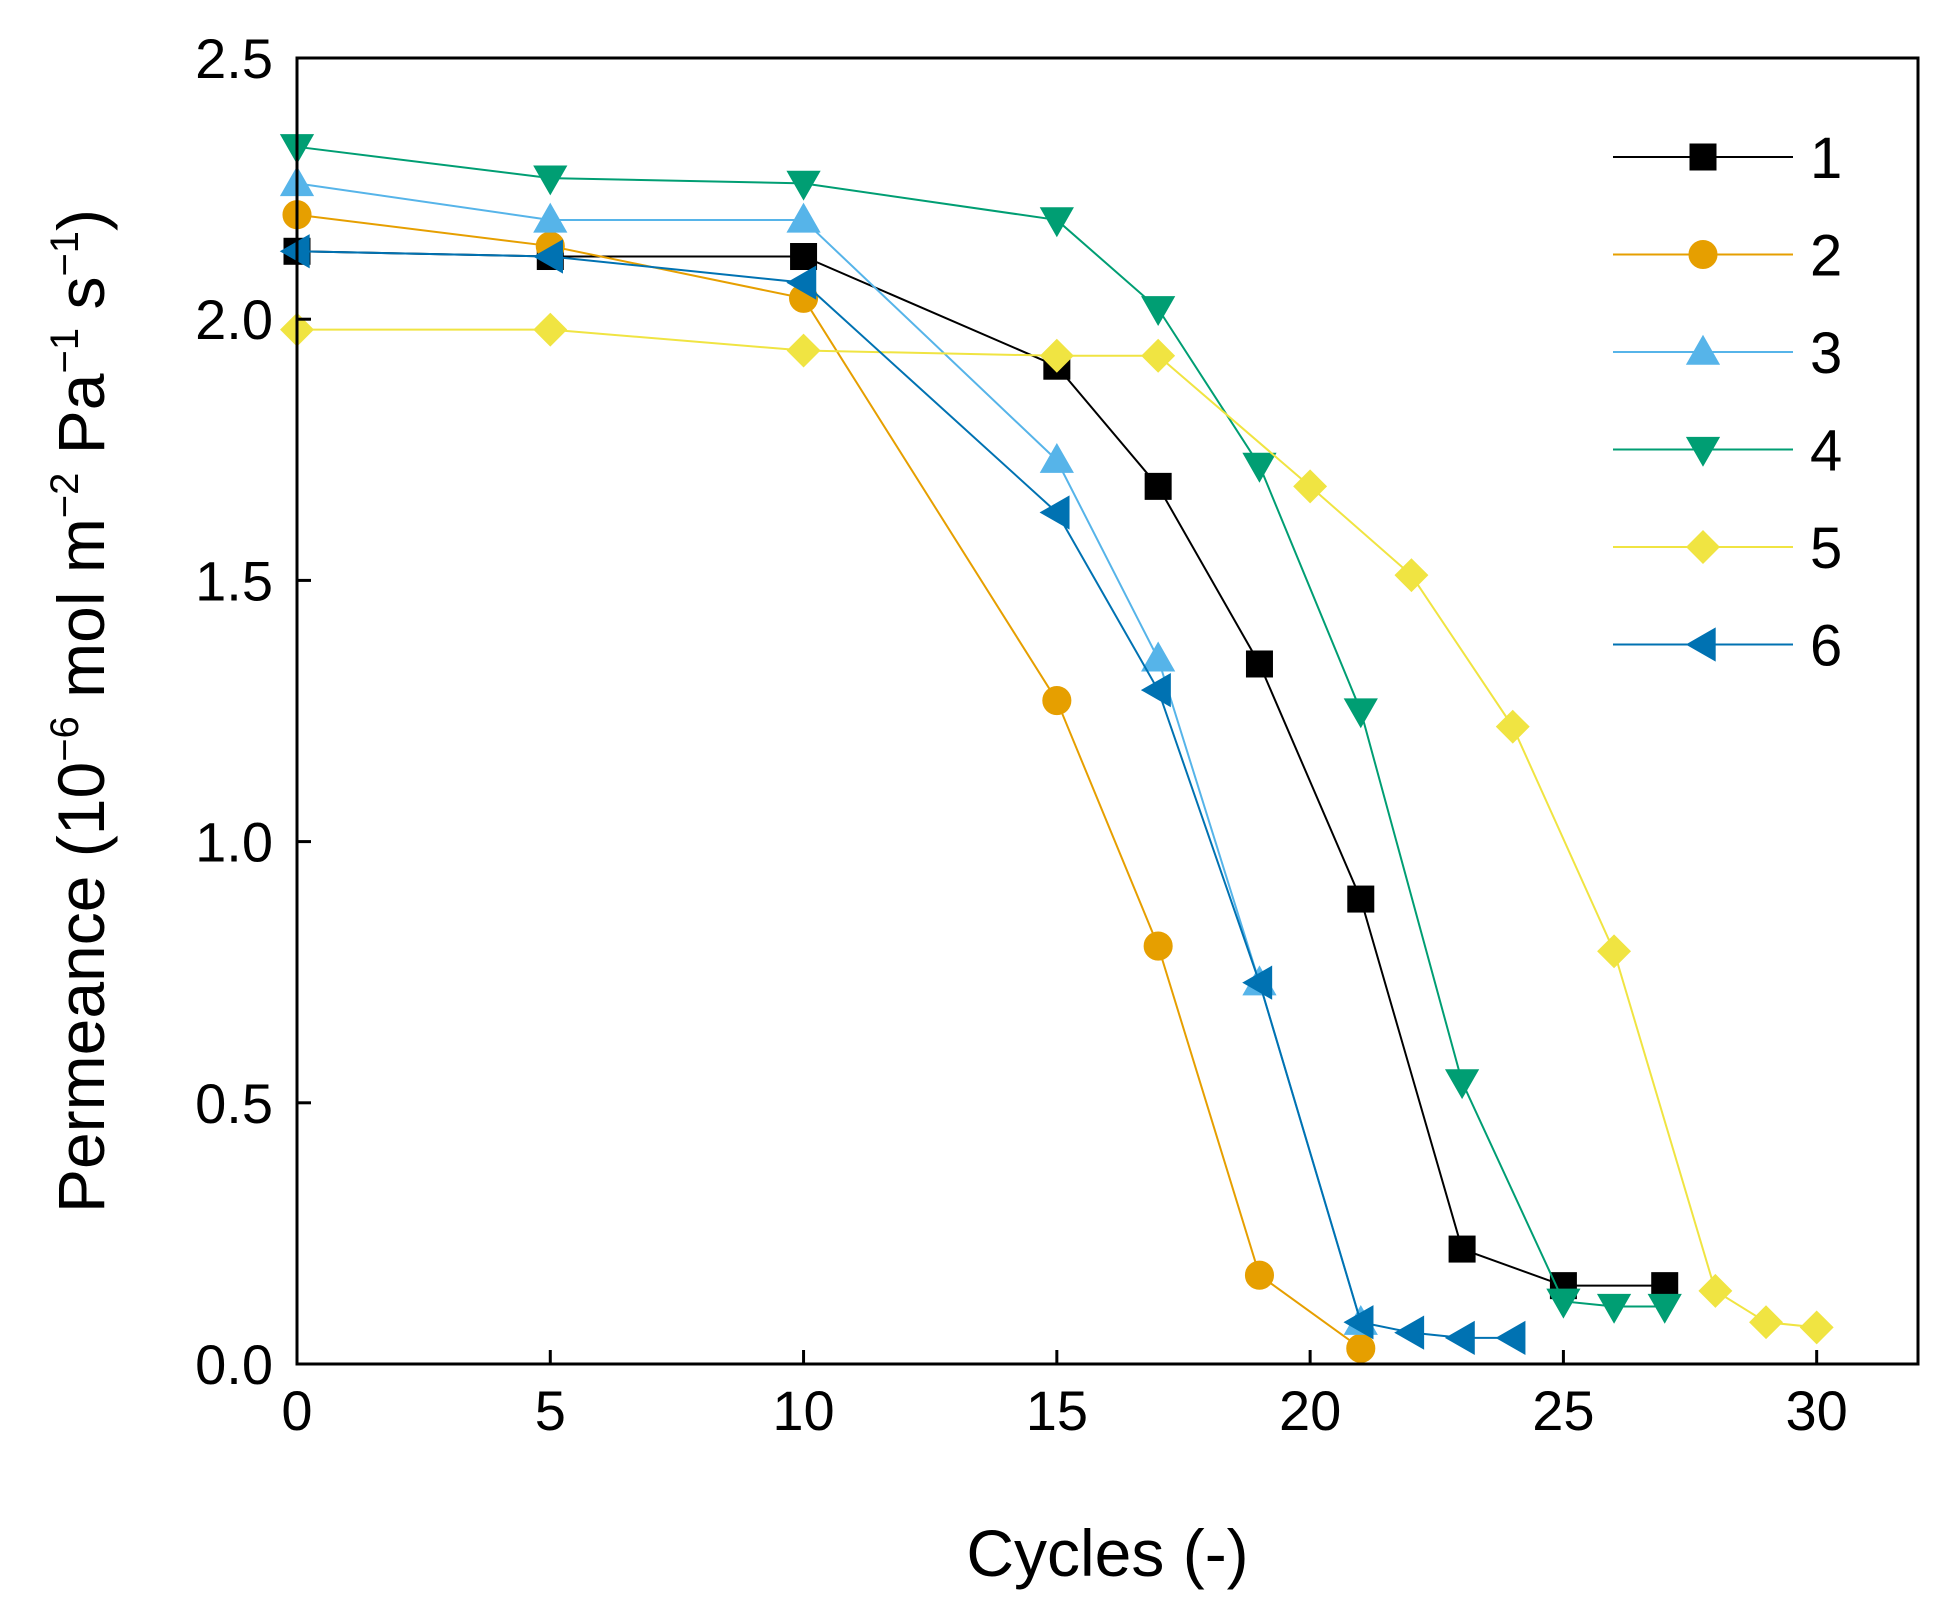 The image size is (1945, 1604). I want to click on legend-item-6: 6, so click(1727, 646).